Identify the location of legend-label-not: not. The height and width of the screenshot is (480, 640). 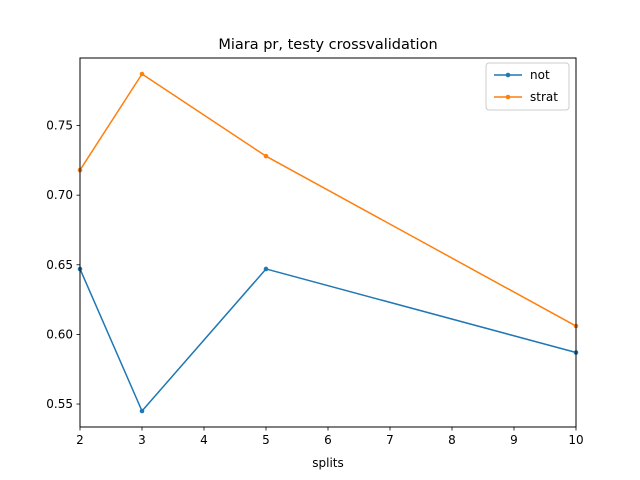
(540, 75).